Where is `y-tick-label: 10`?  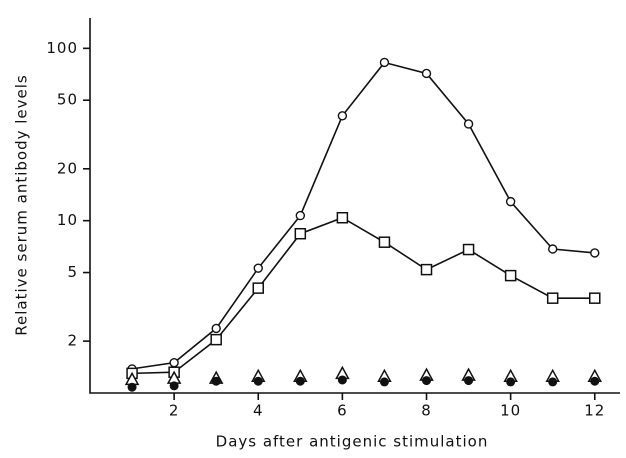 y-tick-label: 10 is located at coordinates (67, 220).